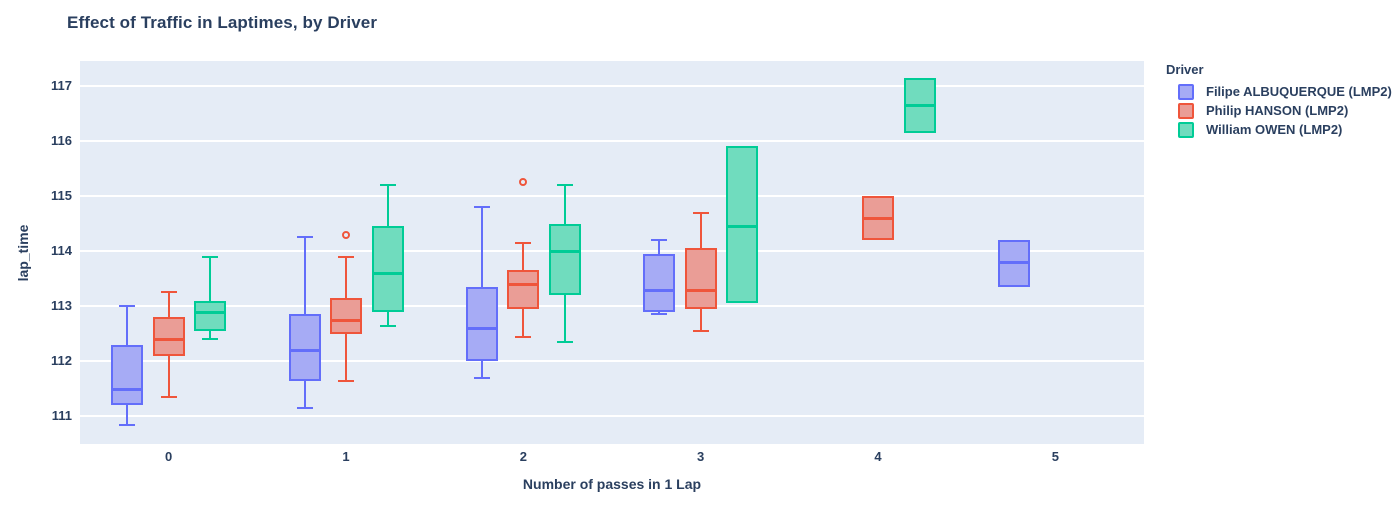 This screenshot has height=525, width=1392. What do you see at coordinates (169, 456) in the screenshot?
I see `x-tick-label: 0` at bounding box center [169, 456].